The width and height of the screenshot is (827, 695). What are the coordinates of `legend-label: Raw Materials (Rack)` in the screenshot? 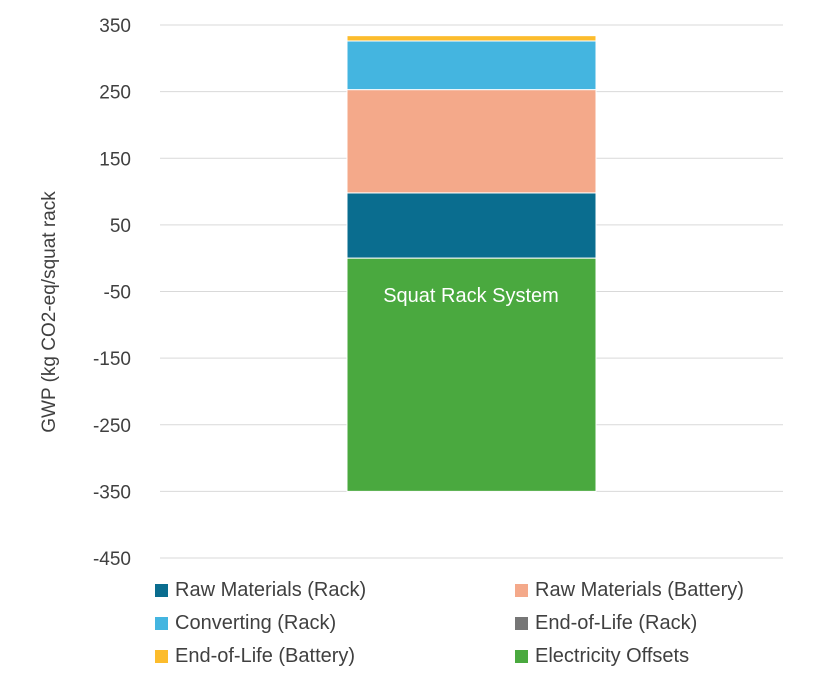 It's located at (271, 589).